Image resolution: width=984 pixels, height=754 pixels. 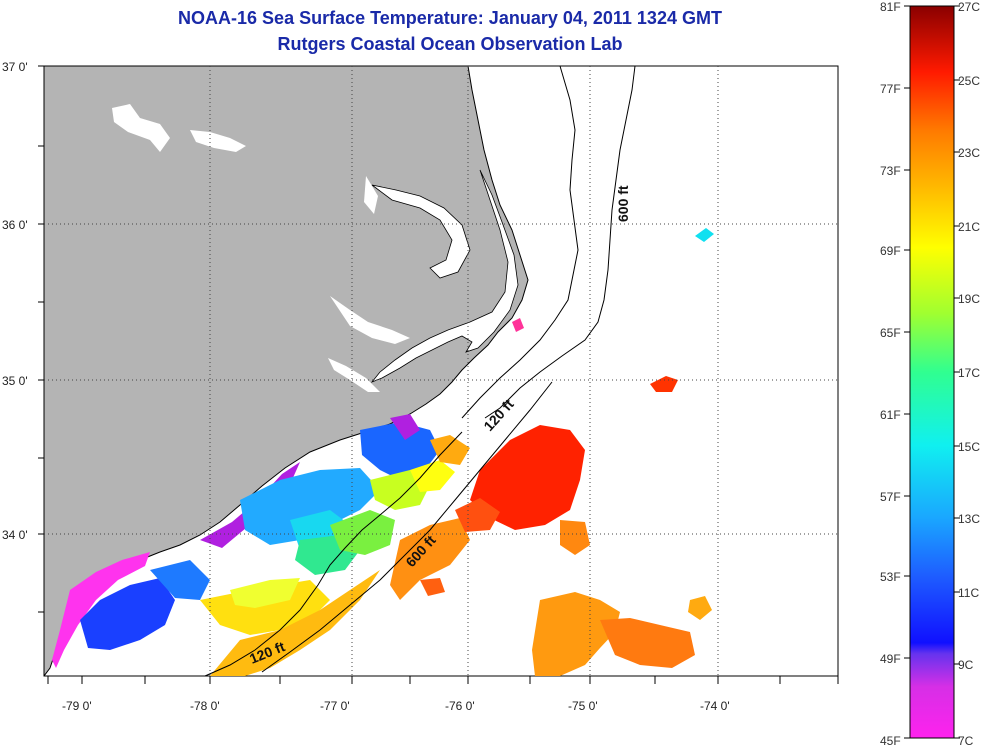 What do you see at coordinates (890, 415) in the screenshot?
I see `colorbar-f-label: 61F` at bounding box center [890, 415].